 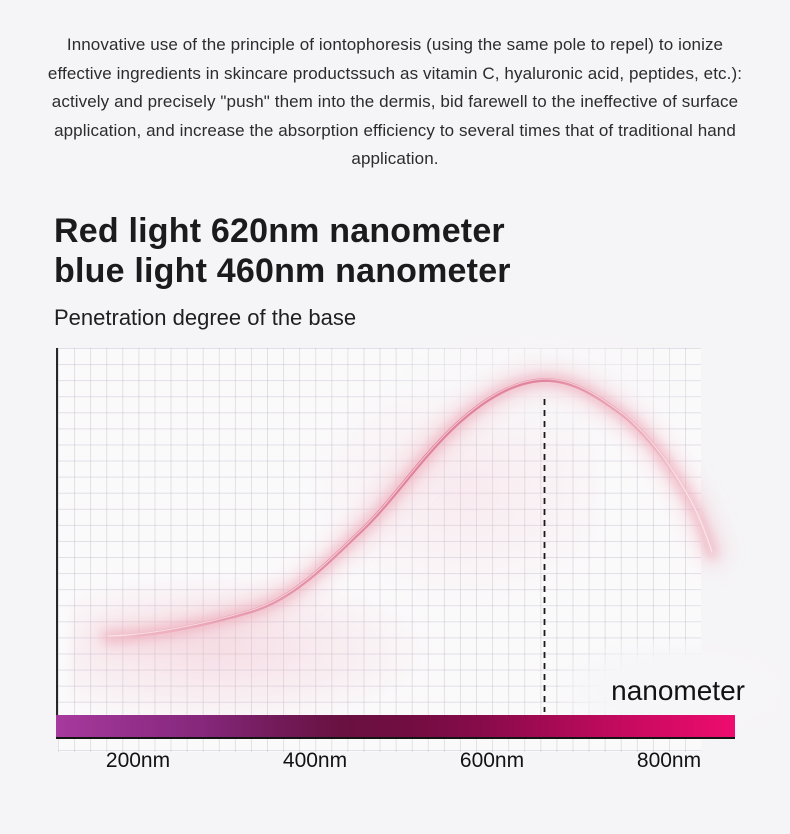 What do you see at coordinates (282, 271) in the screenshot?
I see `heading-blue-light: blue light 460nm nanometer` at bounding box center [282, 271].